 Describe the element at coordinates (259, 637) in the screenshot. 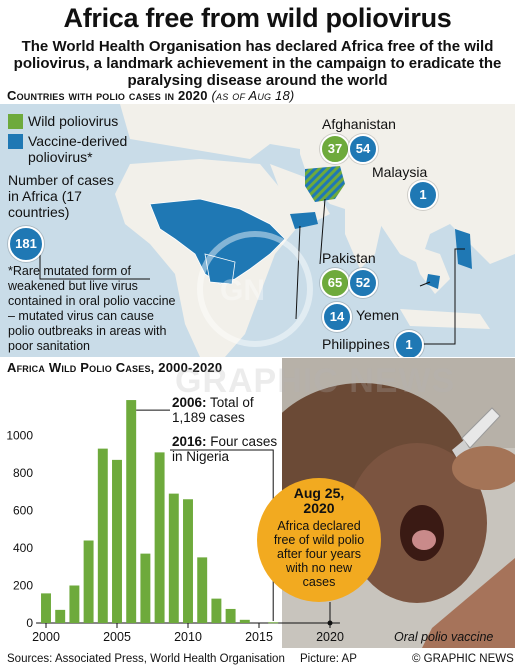

I see `x-tick-label: 2015` at that location.